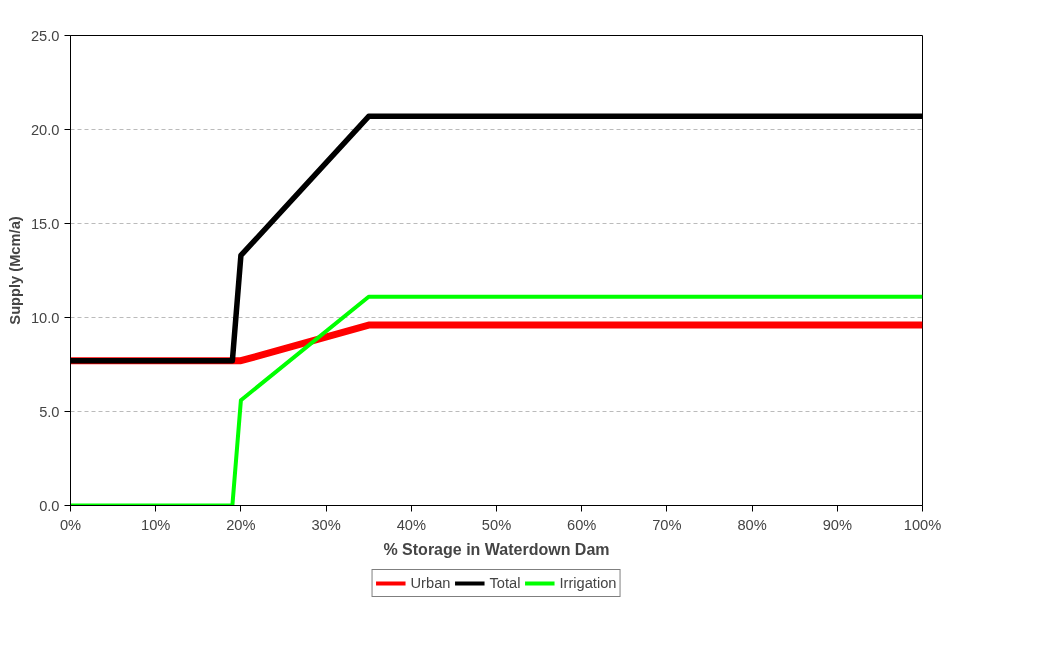 Image resolution: width=1051 pixels, height=655 pixels. What do you see at coordinates (496, 524) in the screenshot?
I see `x-tick-label: 50%` at bounding box center [496, 524].